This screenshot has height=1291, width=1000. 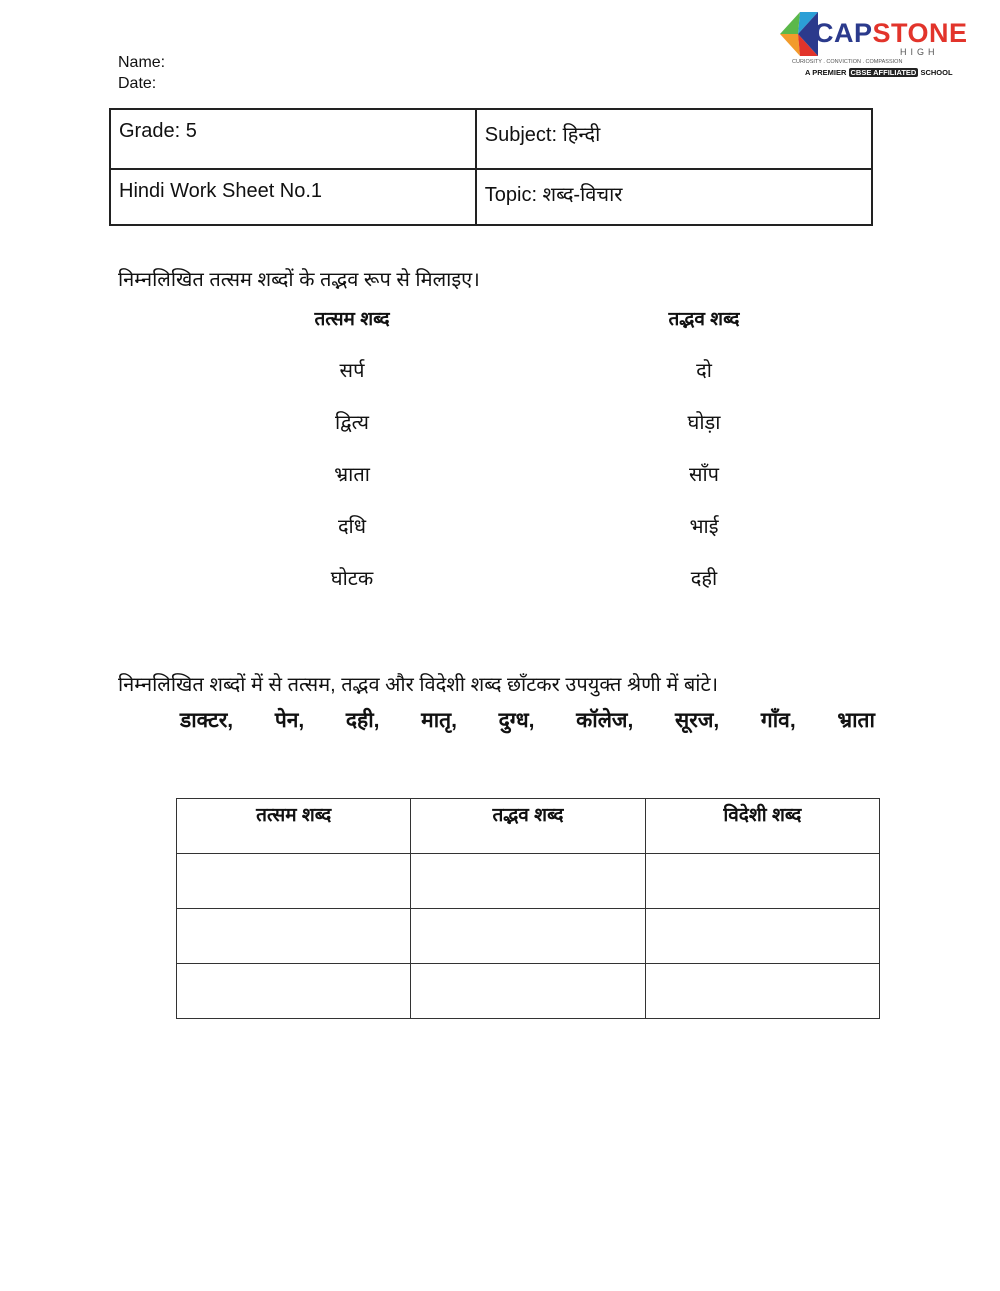 I want to click on tatsam-word: द्वित्य, so click(x=352, y=423).